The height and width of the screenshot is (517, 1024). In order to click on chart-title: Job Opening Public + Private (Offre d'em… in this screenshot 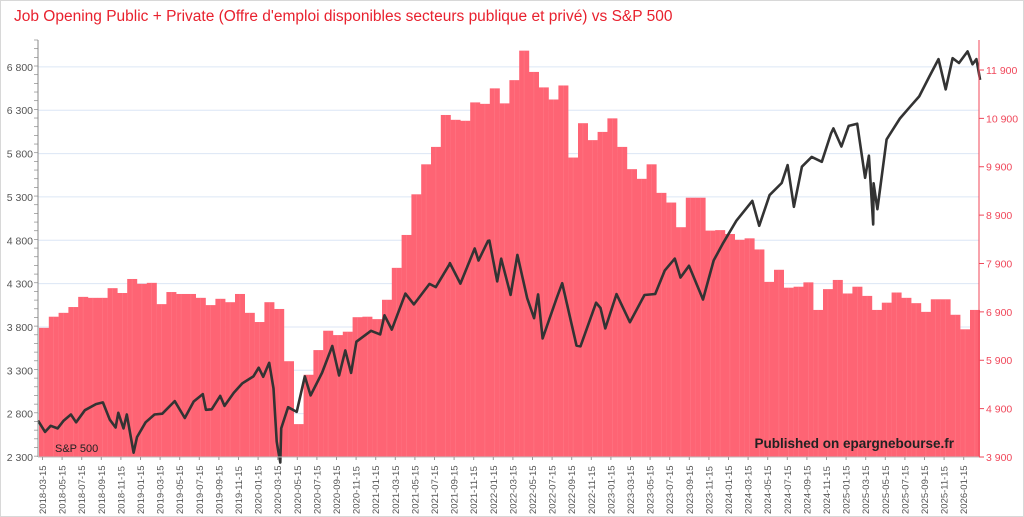, I will do `click(343, 16)`.